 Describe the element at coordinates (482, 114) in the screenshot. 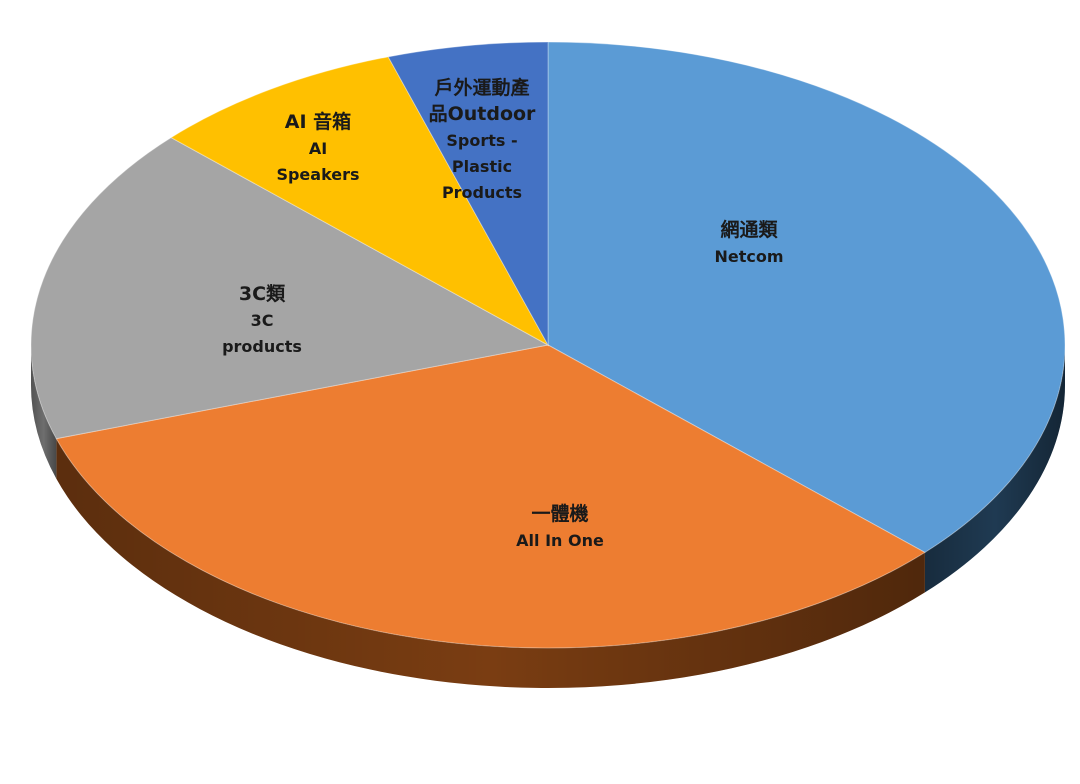

I see `pie-label-line: 品Outdoor` at that location.